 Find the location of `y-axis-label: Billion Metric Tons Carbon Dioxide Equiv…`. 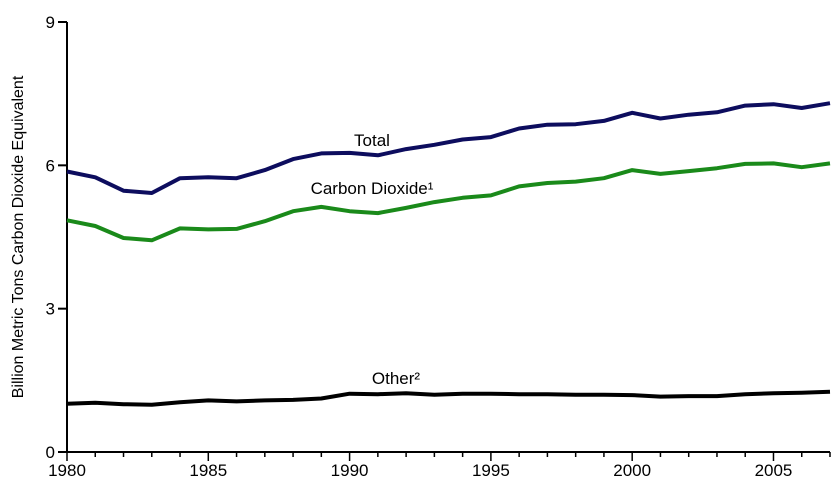

y-axis-label: Billion Metric Tons Carbon Dioxide Equiv… is located at coordinates (18, 236).